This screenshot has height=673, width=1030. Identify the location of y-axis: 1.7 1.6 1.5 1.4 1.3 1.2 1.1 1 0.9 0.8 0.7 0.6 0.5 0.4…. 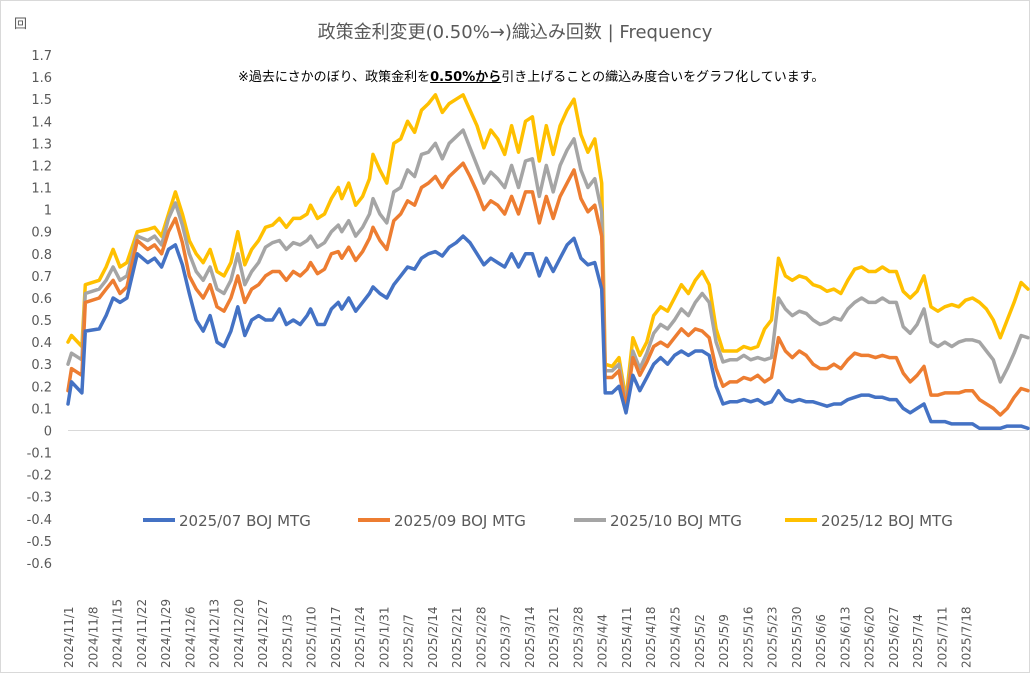
(39, 310).